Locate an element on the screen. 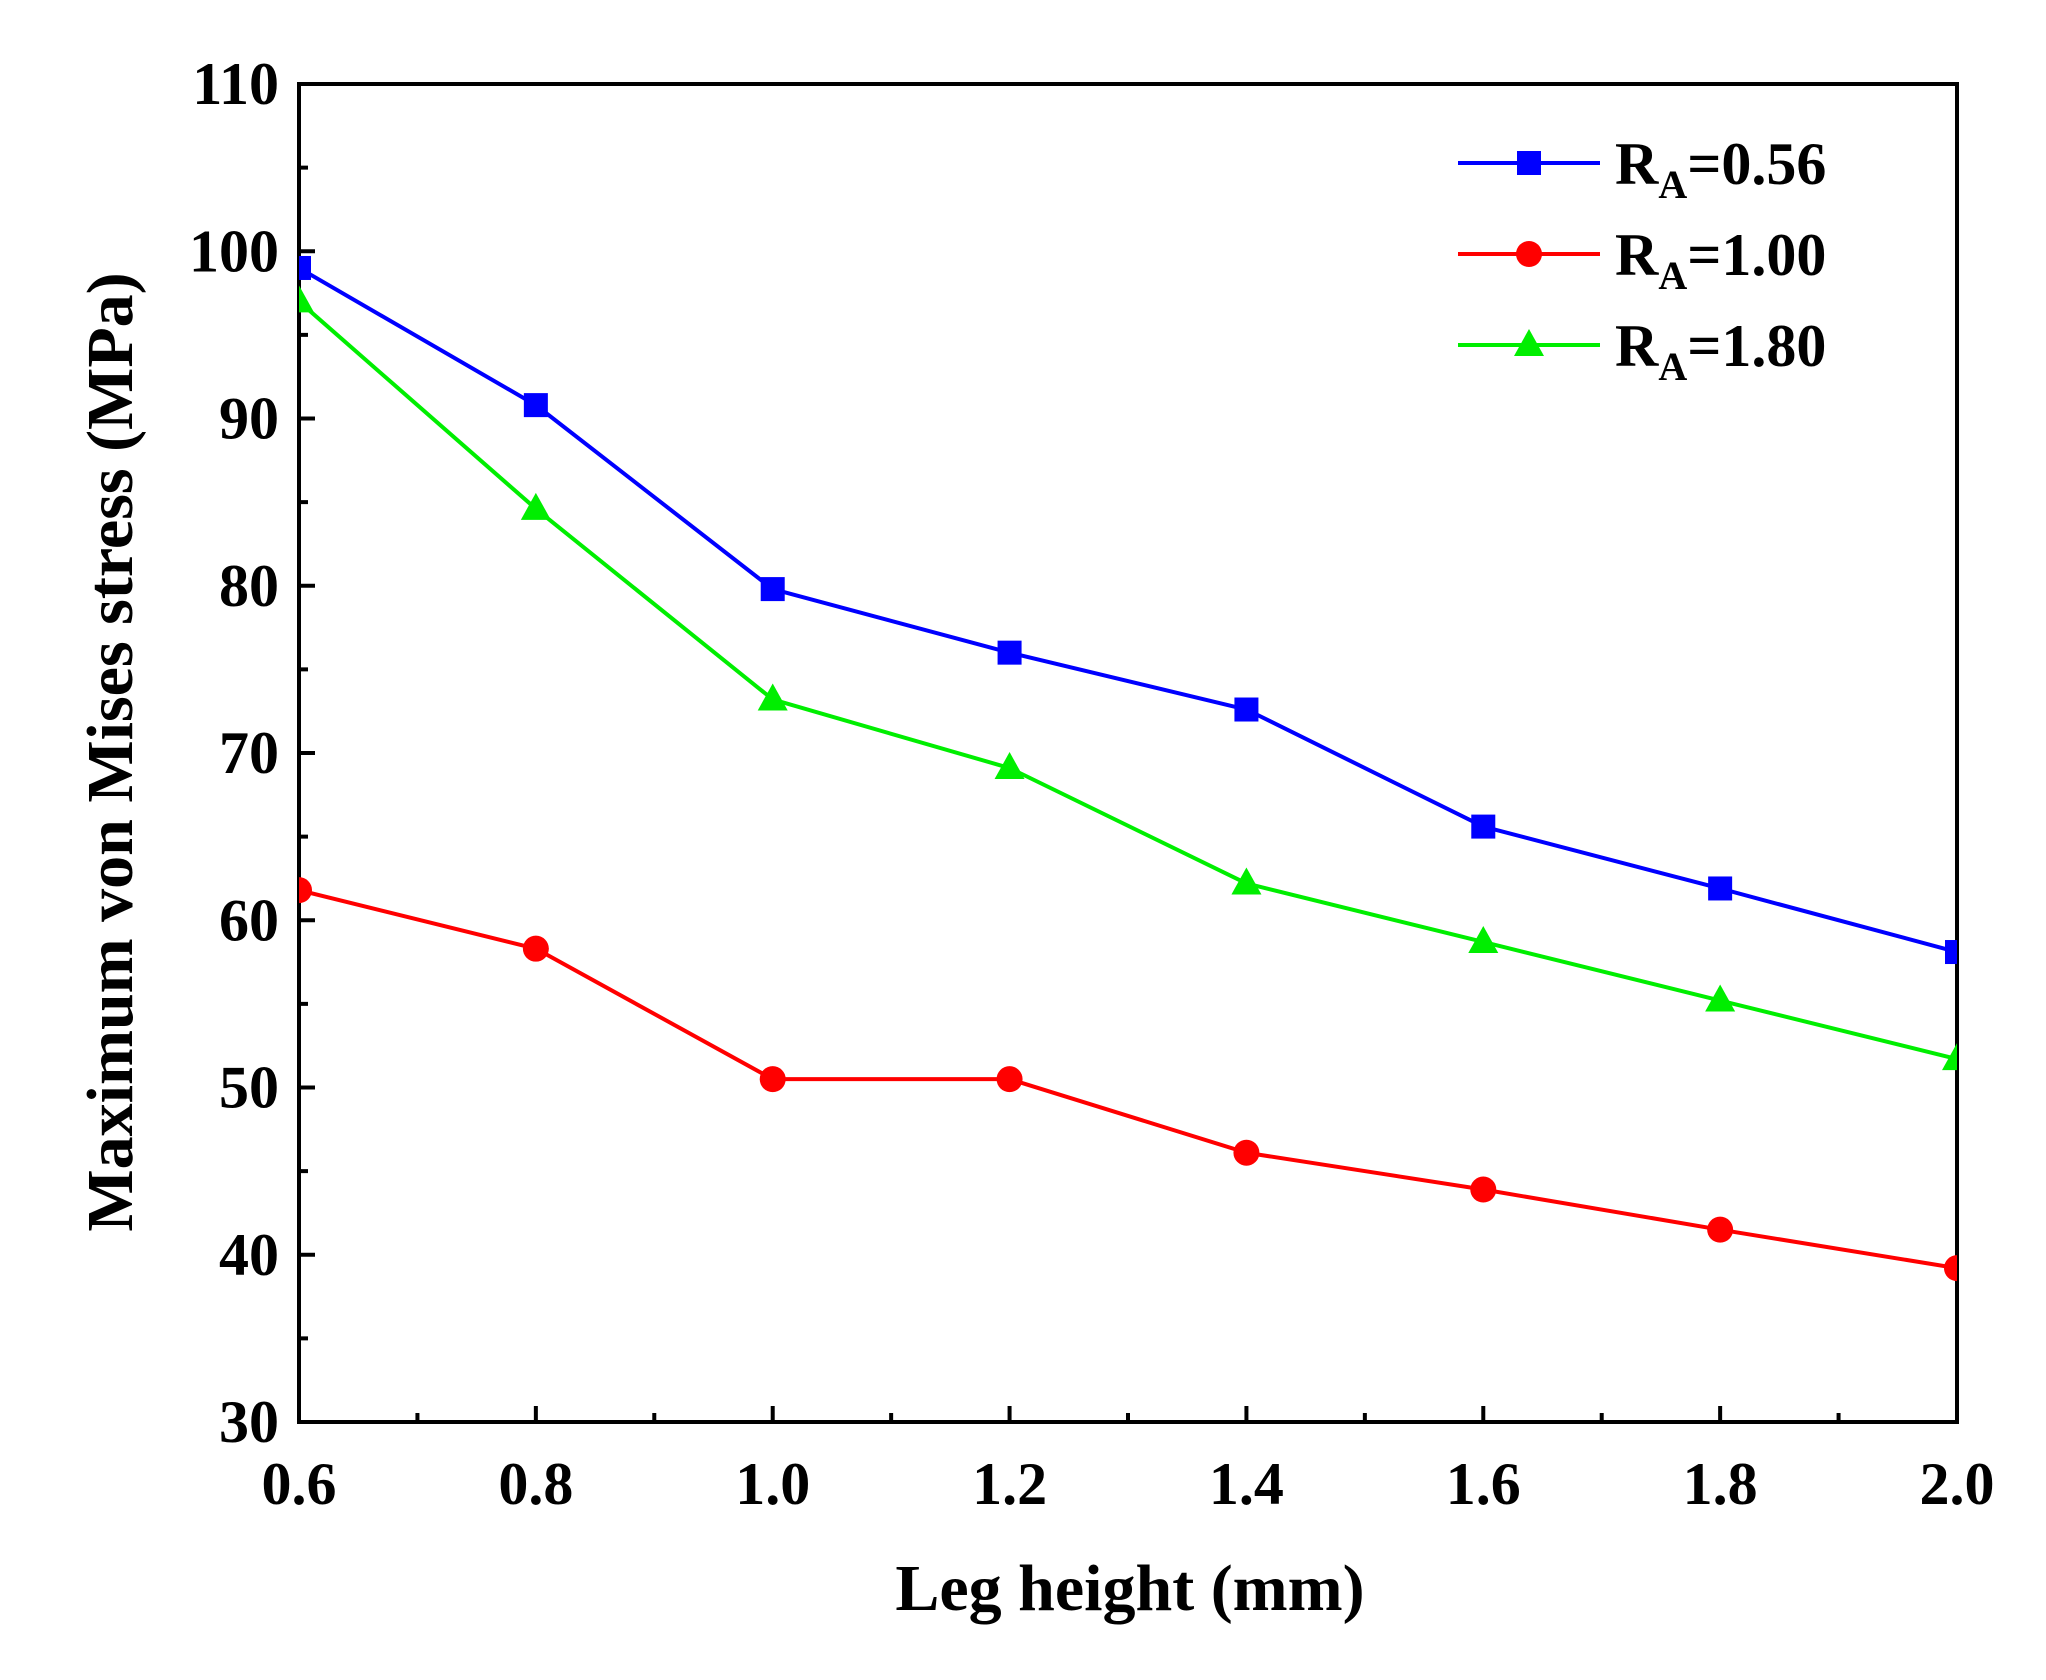  y-tick-label: 110 is located at coordinates (235, 84).